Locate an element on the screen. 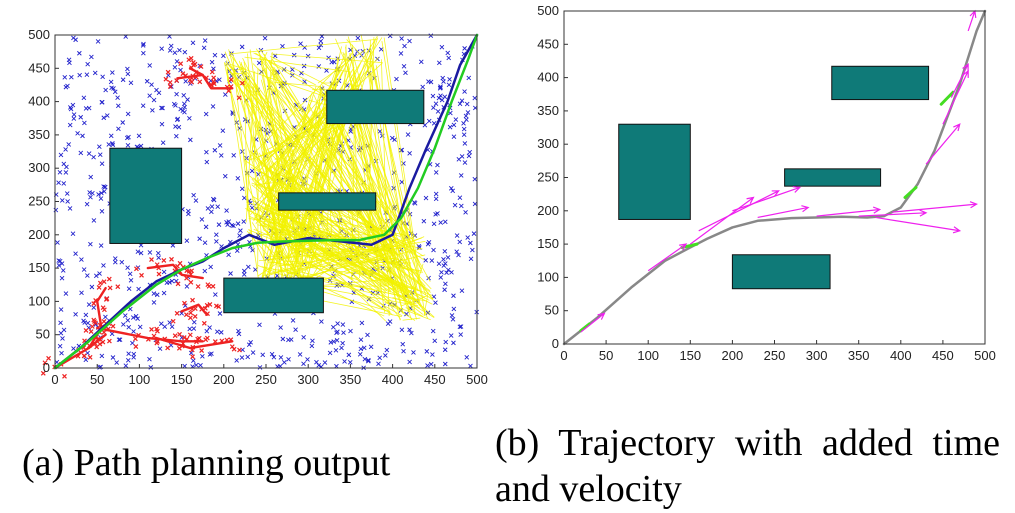 The image size is (1015, 513). trajectory-highlight is located at coordinates (585, 327).